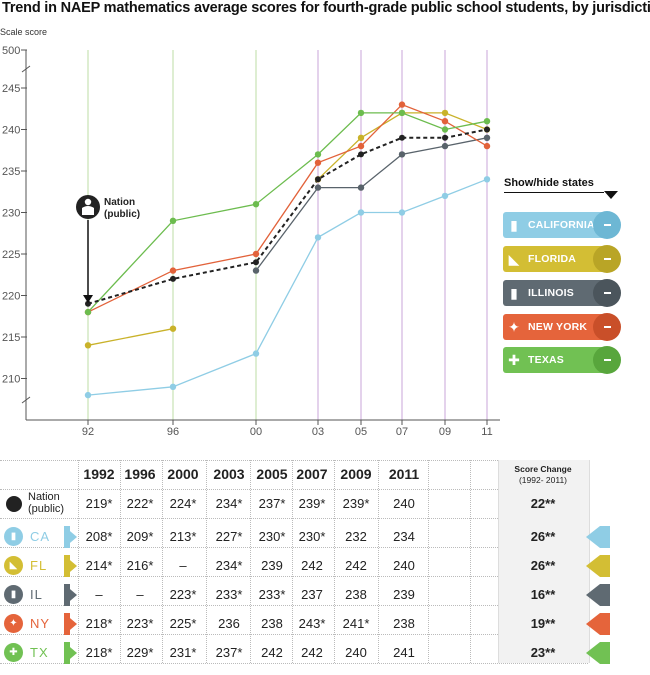 This screenshot has width=650, height=675. What do you see at coordinates (183, 536) in the screenshot?
I see `score-cell: 213*` at bounding box center [183, 536].